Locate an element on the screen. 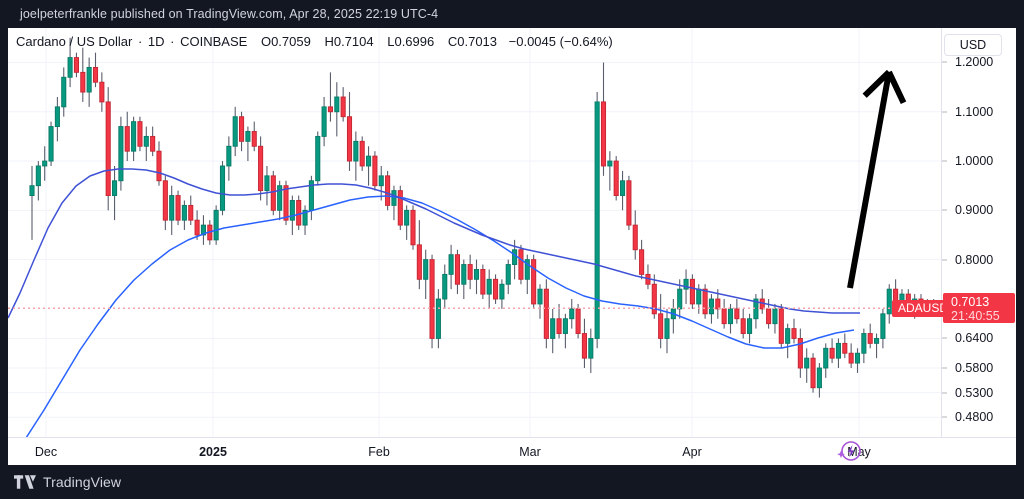 The image size is (1024, 499). time-tick-label: Feb is located at coordinates (379, 452).